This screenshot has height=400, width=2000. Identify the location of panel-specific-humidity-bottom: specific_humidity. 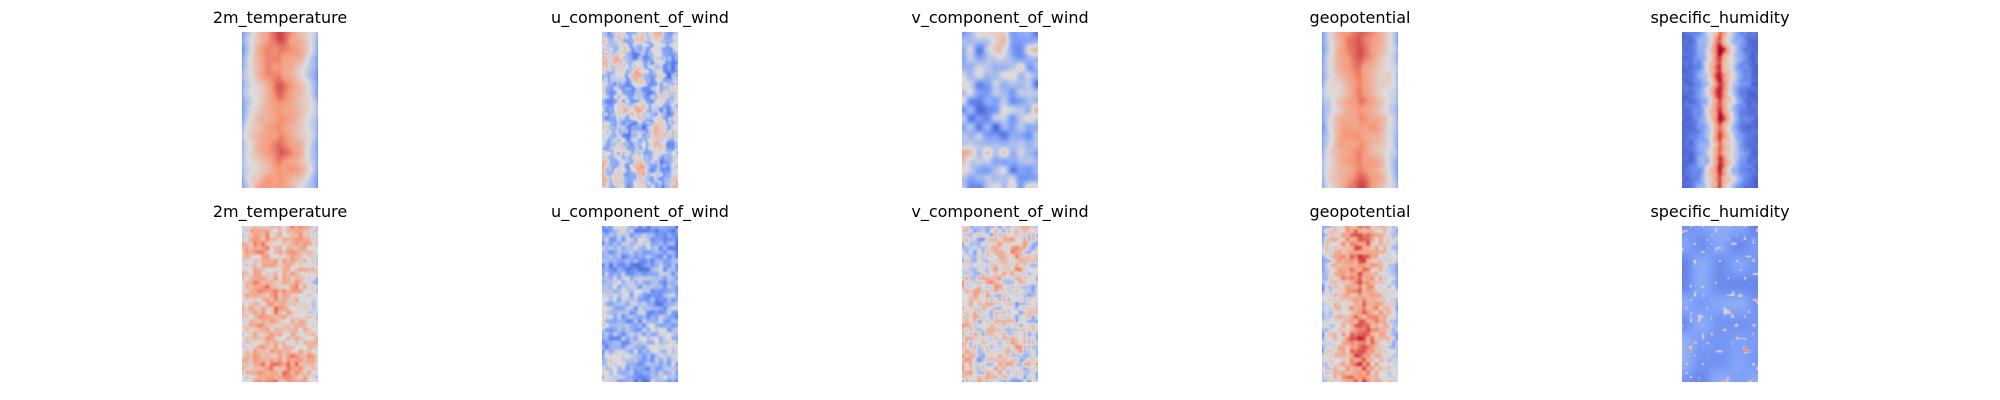
(1720, 292).